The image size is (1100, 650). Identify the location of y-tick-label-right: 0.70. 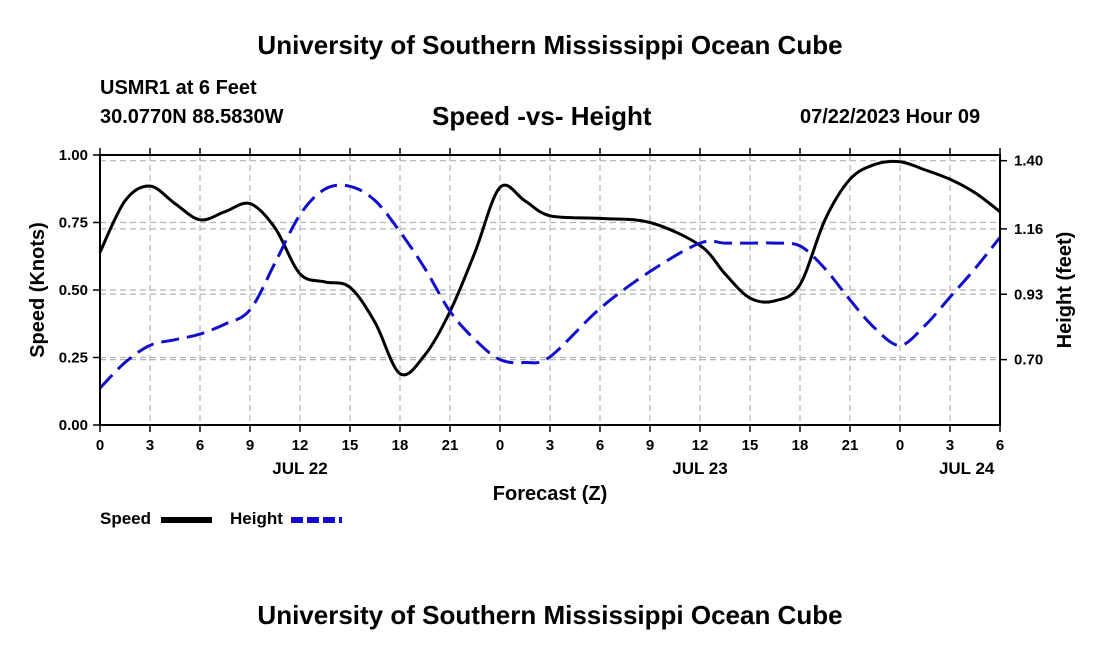
(1028, 360).